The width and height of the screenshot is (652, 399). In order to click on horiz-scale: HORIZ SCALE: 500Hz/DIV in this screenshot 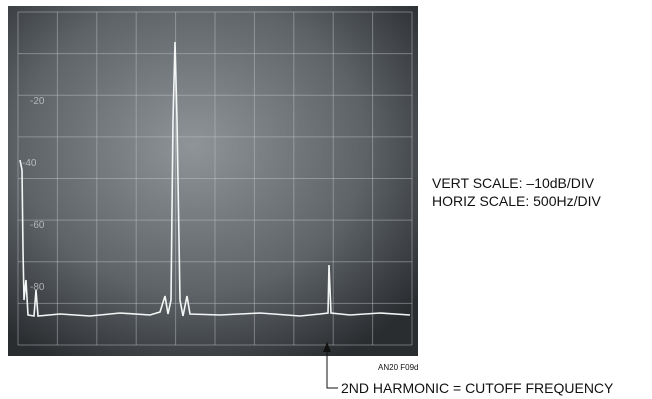, I will do `click(516, 201)`.